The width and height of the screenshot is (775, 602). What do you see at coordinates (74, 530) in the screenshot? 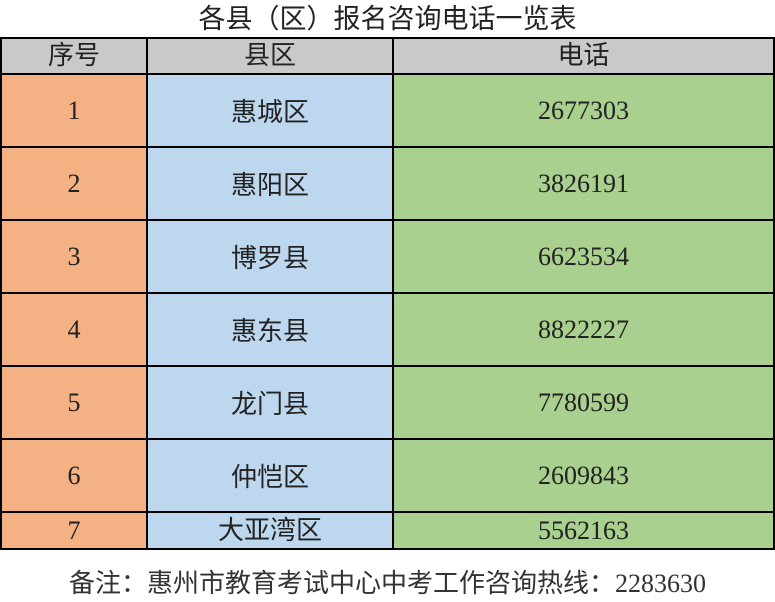
I see `cell-no: 7` at bounding box center [74, 530].